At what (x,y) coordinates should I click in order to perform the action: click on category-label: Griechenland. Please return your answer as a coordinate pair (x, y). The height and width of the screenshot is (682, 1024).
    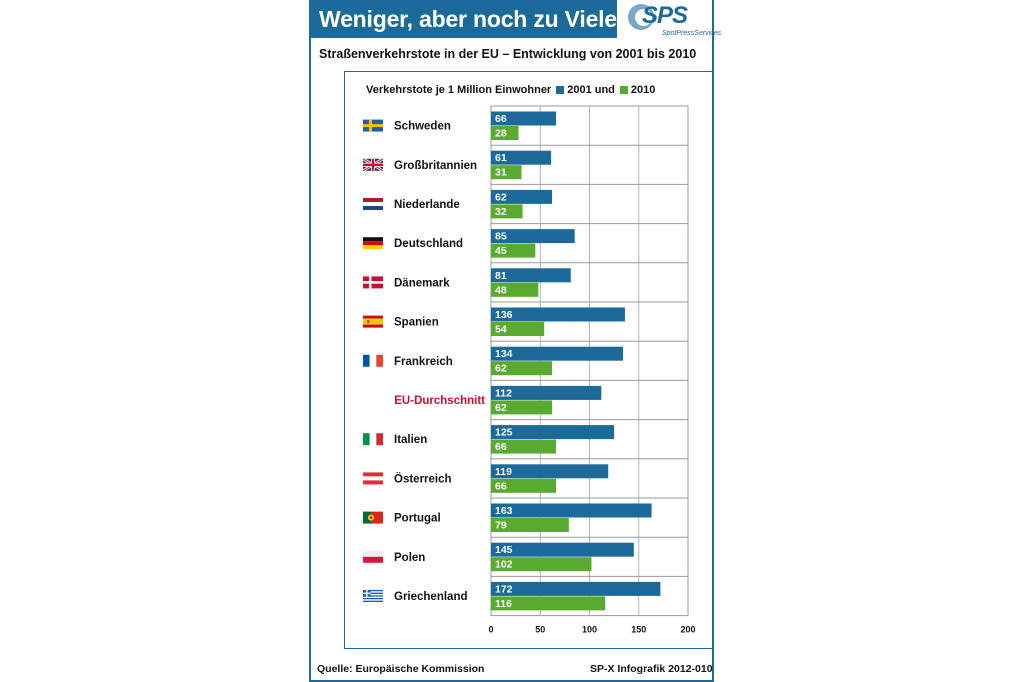
    Looking at the image, I should click on (431, 597).